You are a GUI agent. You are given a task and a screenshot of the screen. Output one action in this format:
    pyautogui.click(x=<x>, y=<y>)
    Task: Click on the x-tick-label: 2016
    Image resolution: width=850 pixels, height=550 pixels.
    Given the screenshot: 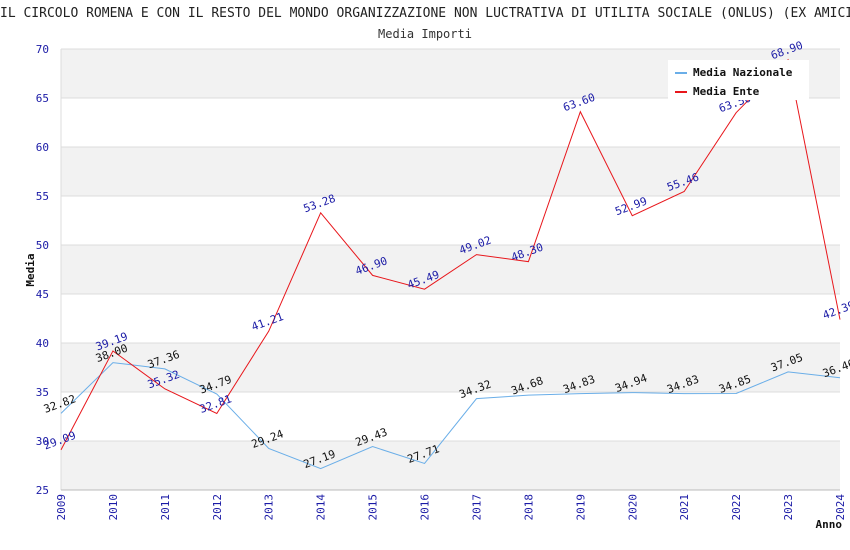 What is the action you would take?
    pyautogui.click(x=425, y=507)
    